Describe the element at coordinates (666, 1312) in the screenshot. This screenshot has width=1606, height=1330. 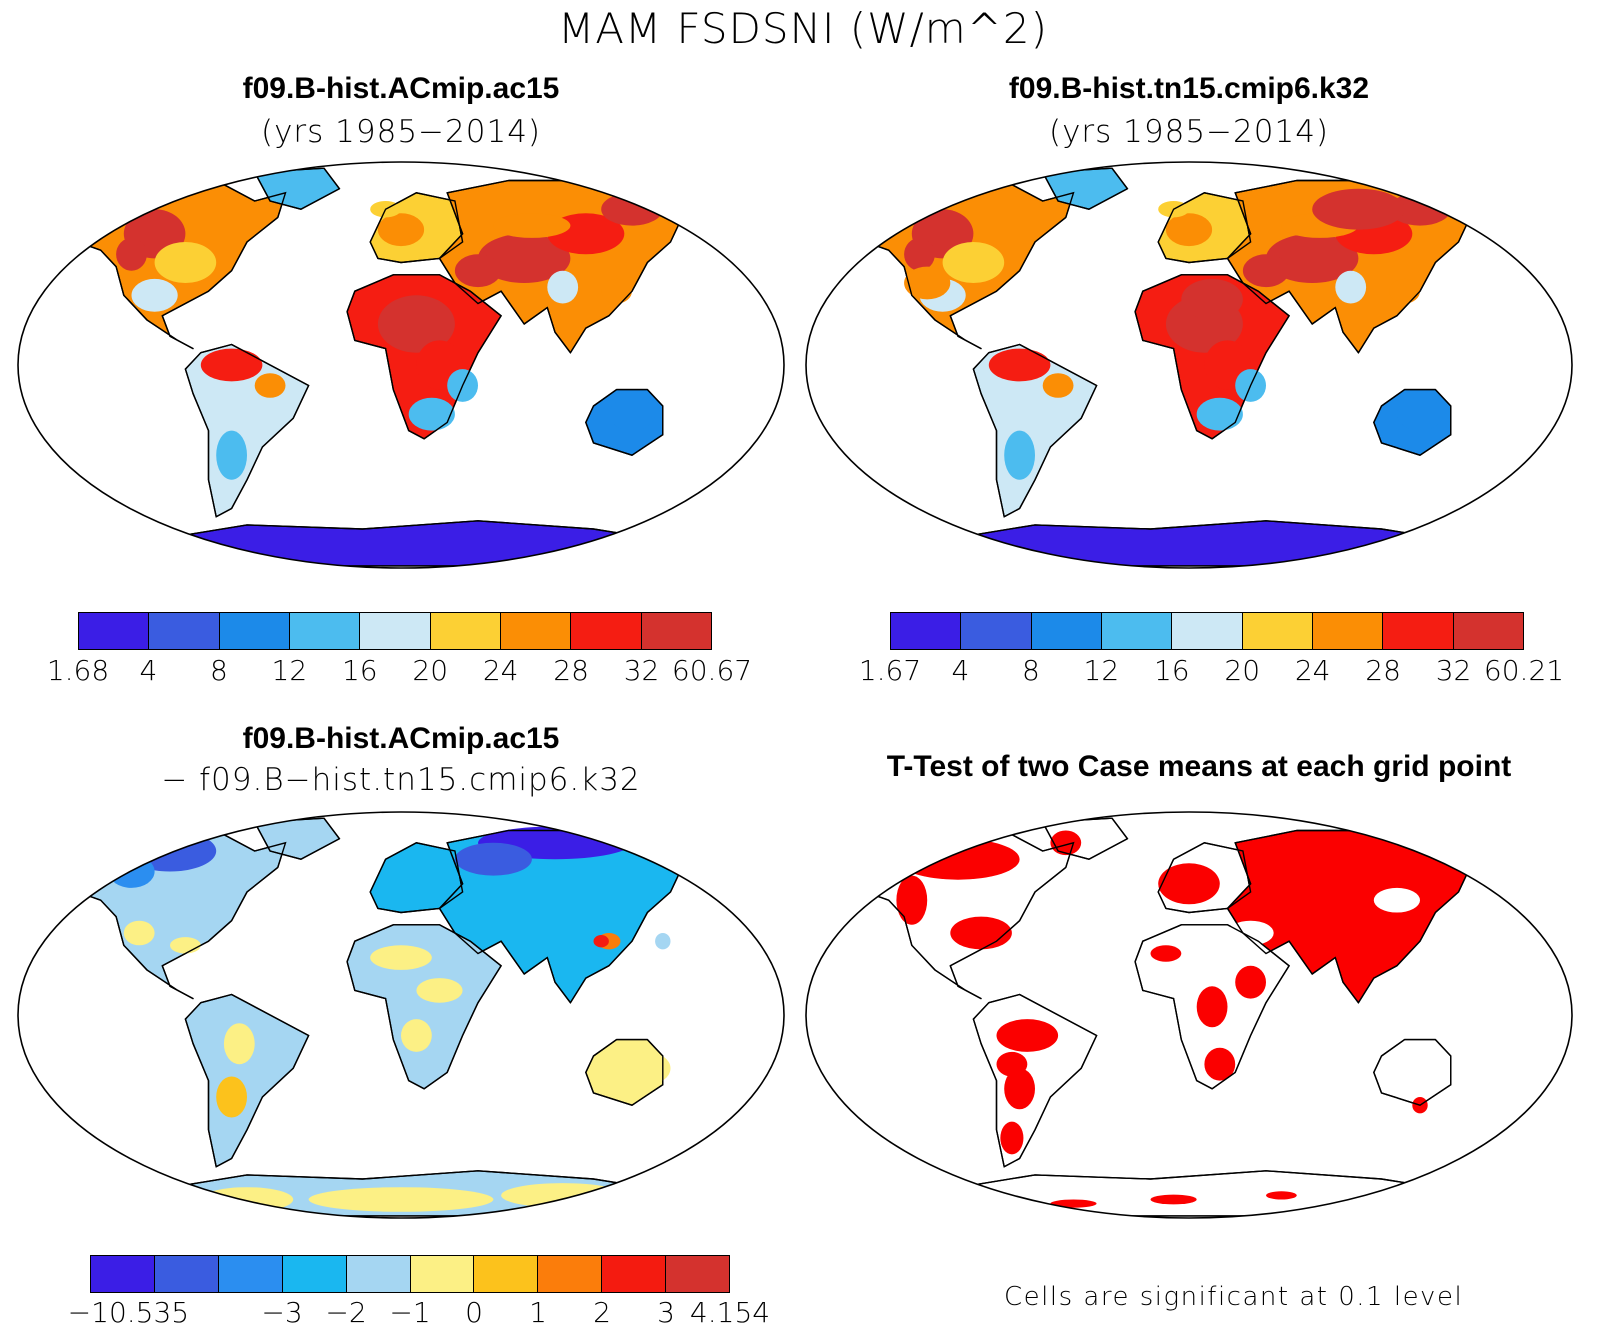
I see `colorbar-tick-label: 3` at that location.